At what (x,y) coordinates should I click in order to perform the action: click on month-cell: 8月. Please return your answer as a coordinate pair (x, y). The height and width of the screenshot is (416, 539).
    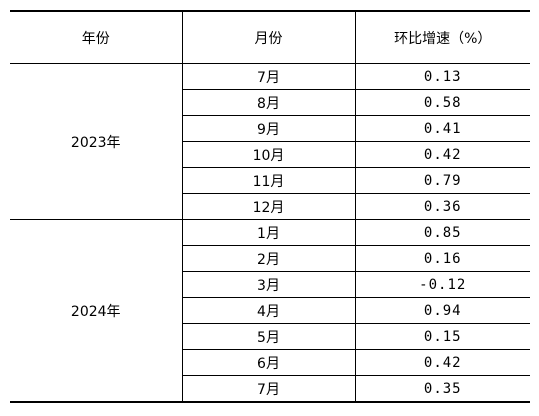
    Looking at the image, I should click on (269, 102).